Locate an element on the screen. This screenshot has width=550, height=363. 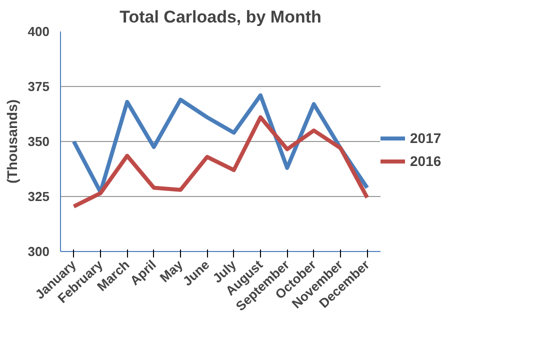
y-tick-label: 325 is located at coordinates (39, 196).